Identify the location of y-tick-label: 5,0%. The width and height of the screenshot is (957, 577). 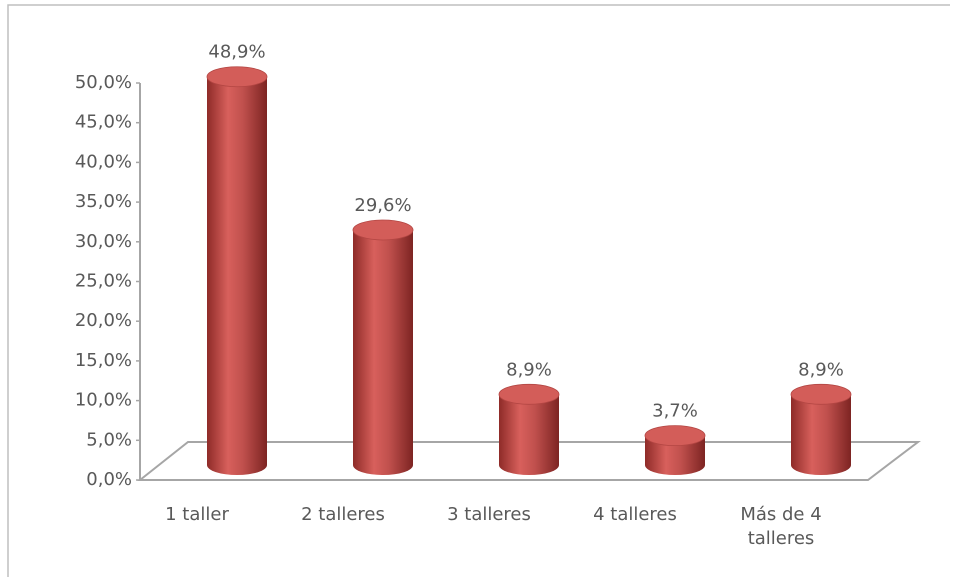
(109, 439).